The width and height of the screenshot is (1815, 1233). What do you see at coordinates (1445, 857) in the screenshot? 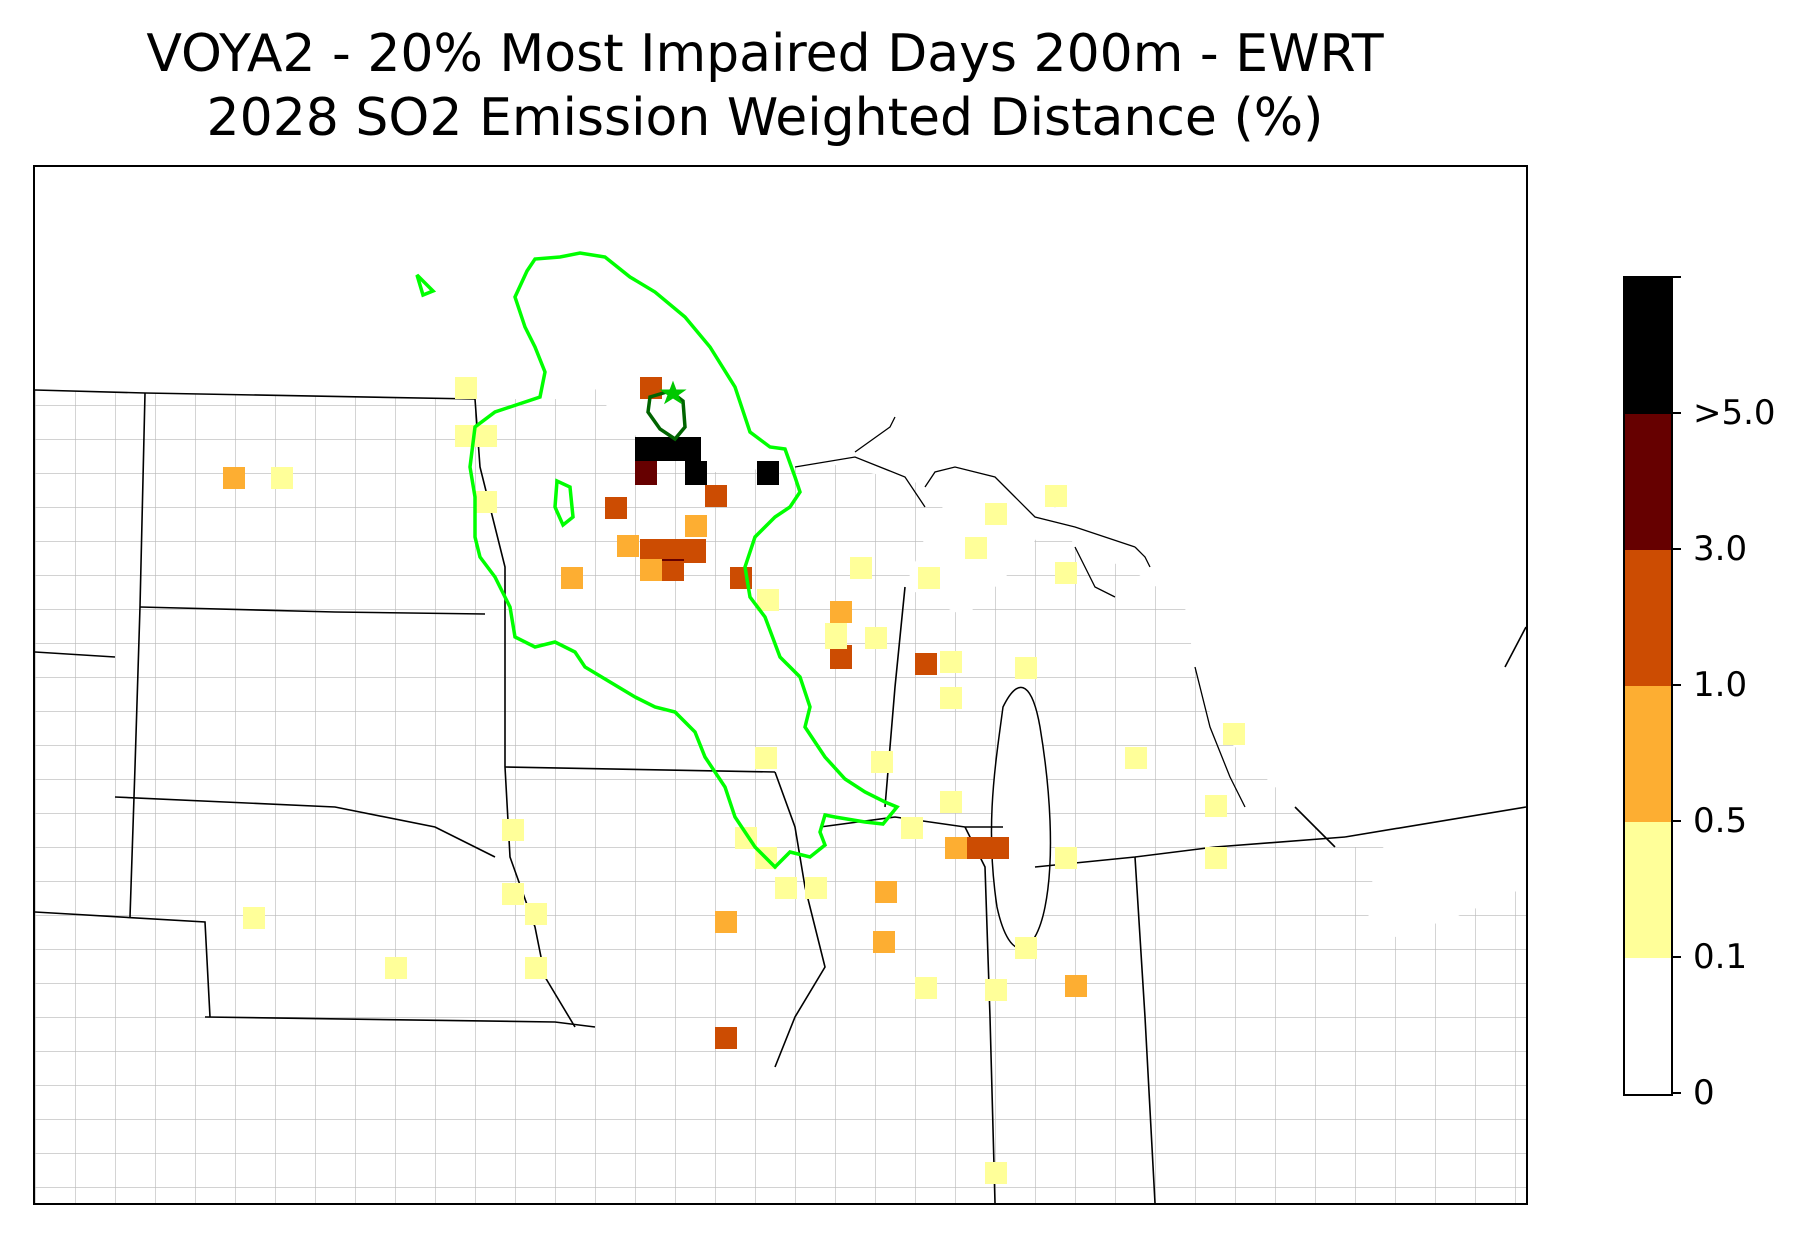
I see `lake-erie` at bounding box center [1445, 857].